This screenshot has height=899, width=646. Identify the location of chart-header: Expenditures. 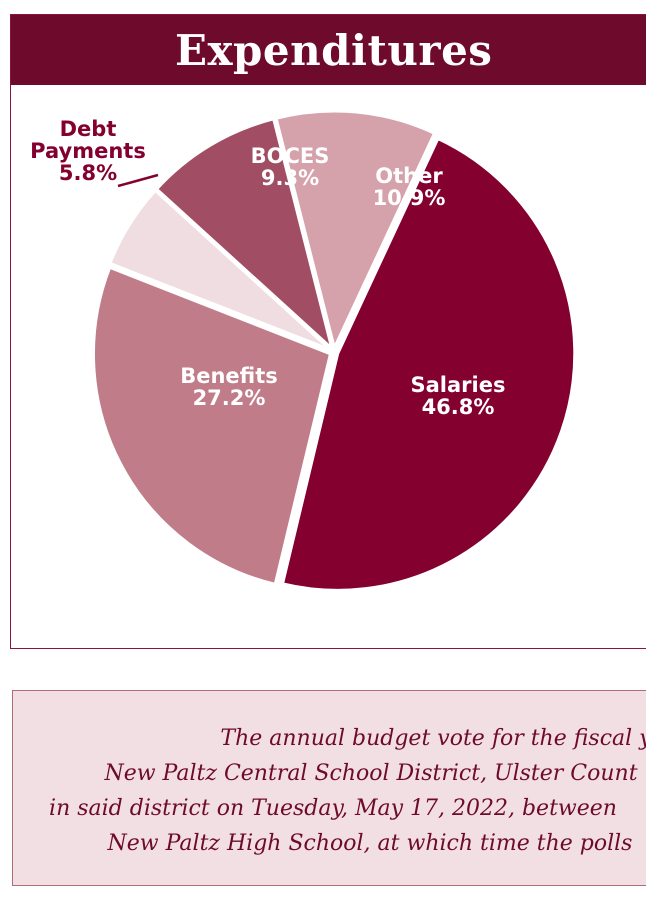
(328, 50).